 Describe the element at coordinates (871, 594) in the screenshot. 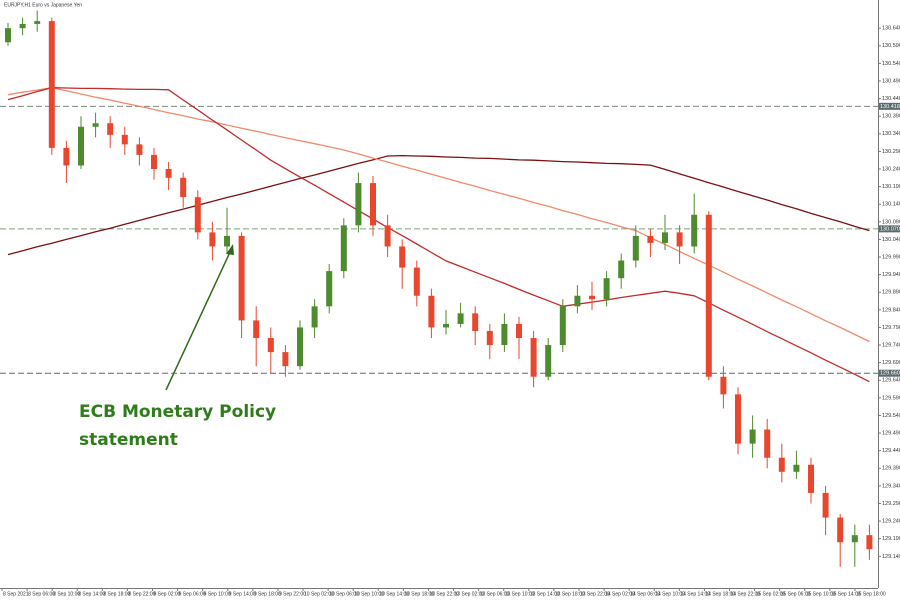

I see `x-tick-label: 15 Sep 18:00` at that location.